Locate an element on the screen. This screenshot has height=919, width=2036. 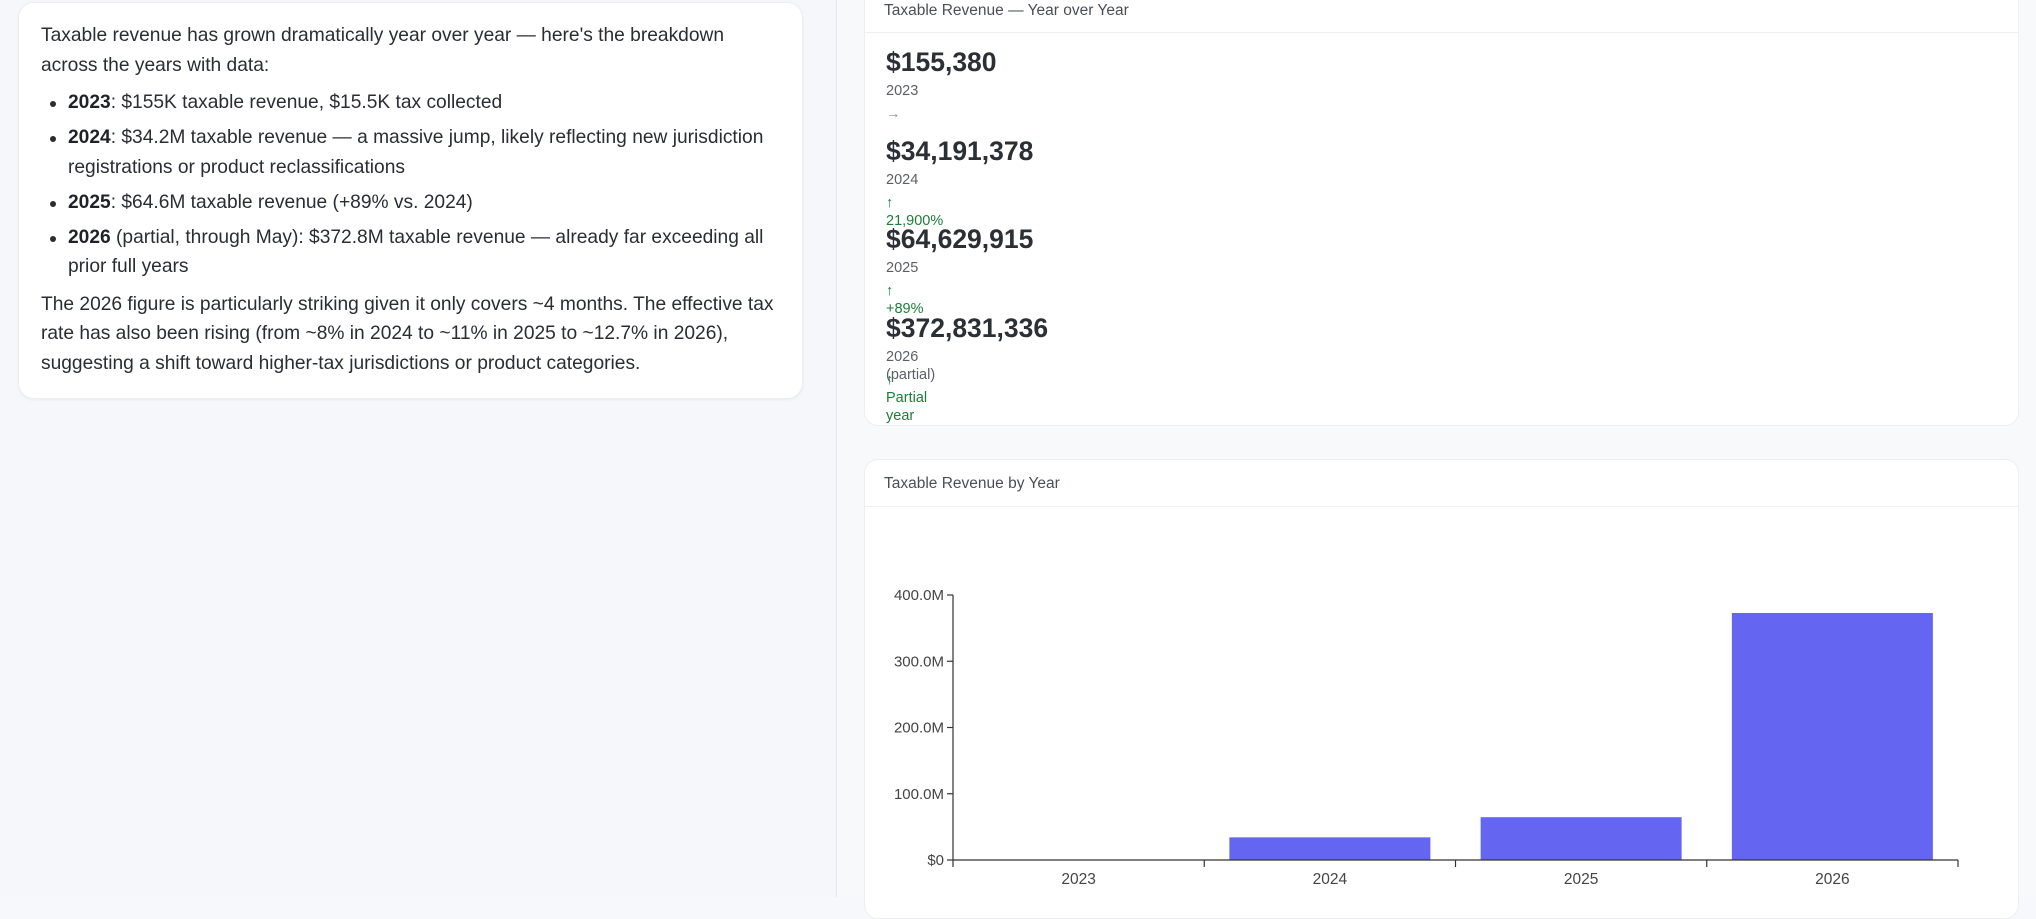
yoy-value: $155,380 is located at coordinates (941, 62).